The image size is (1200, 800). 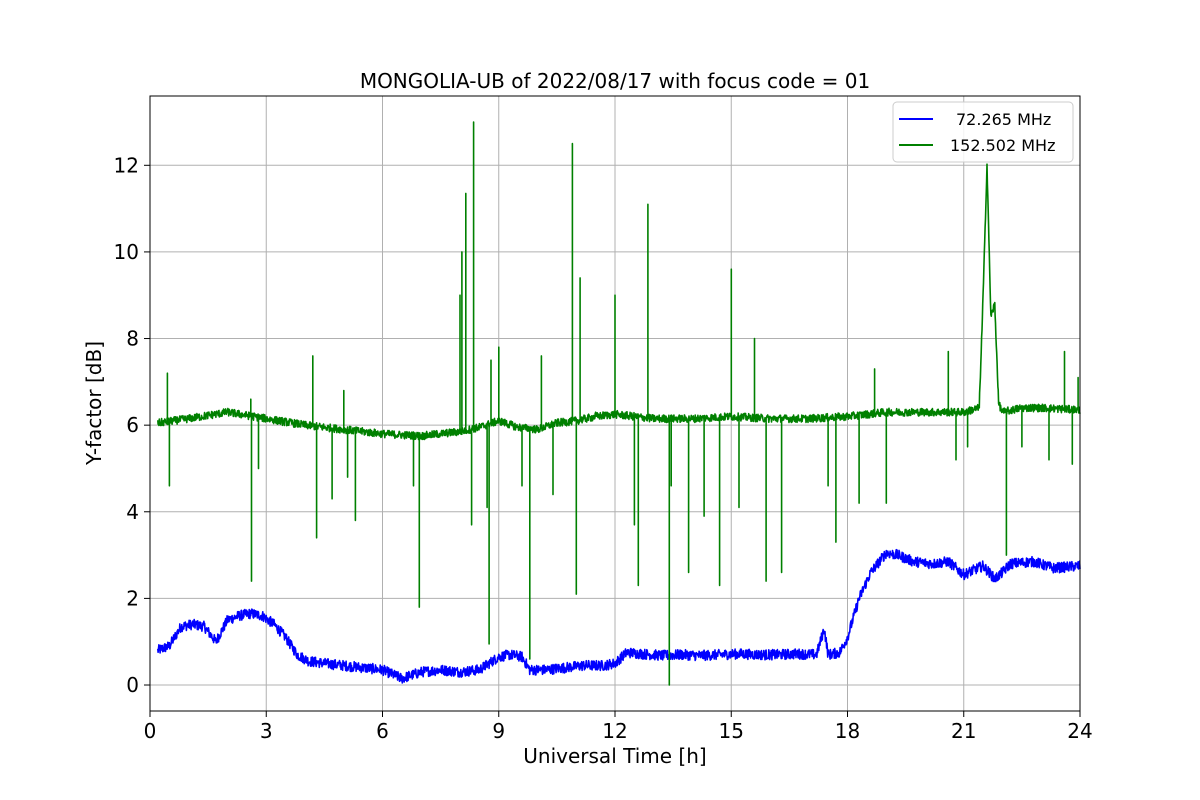 I want to click on y-tick-label: 0, so click(x=132, y=685).